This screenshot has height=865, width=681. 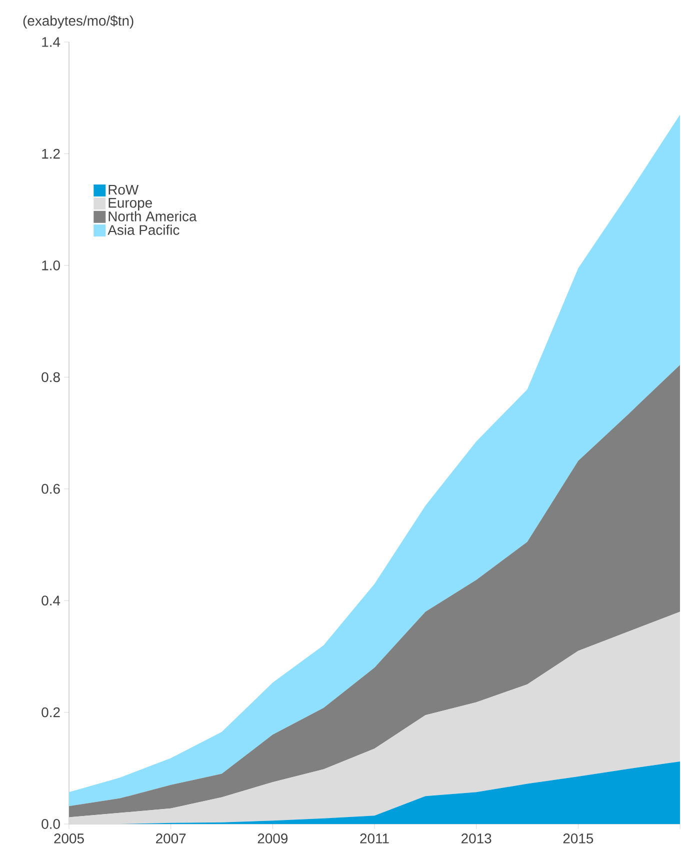 I want to click on y-tick-label: 0.8, so click(x=51, y=377).